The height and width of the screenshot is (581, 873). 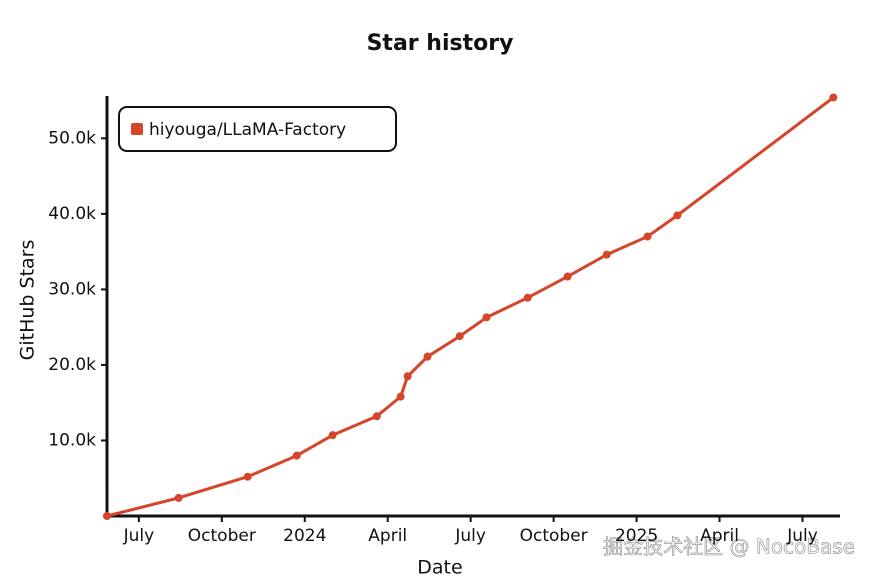 What do you see at coordinates (72, 440) in the screenshot?
I see `y-tick-label: 10.0k` at bounding box center [72, 440].